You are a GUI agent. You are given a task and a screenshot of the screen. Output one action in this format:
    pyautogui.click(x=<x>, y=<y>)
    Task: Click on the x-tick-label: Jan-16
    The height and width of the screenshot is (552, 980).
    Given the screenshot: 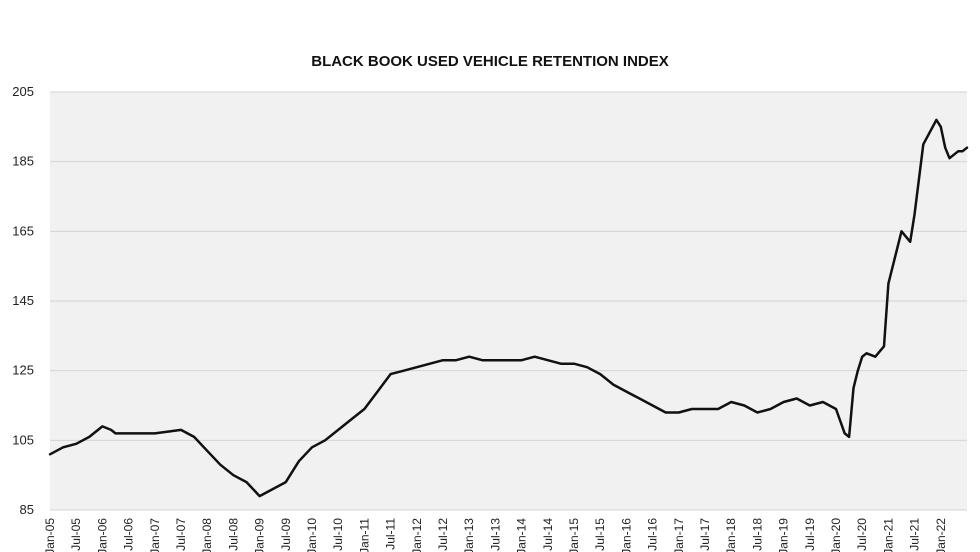 What is the action you would take?
    pyautogui.click(x=626, y=535)
    